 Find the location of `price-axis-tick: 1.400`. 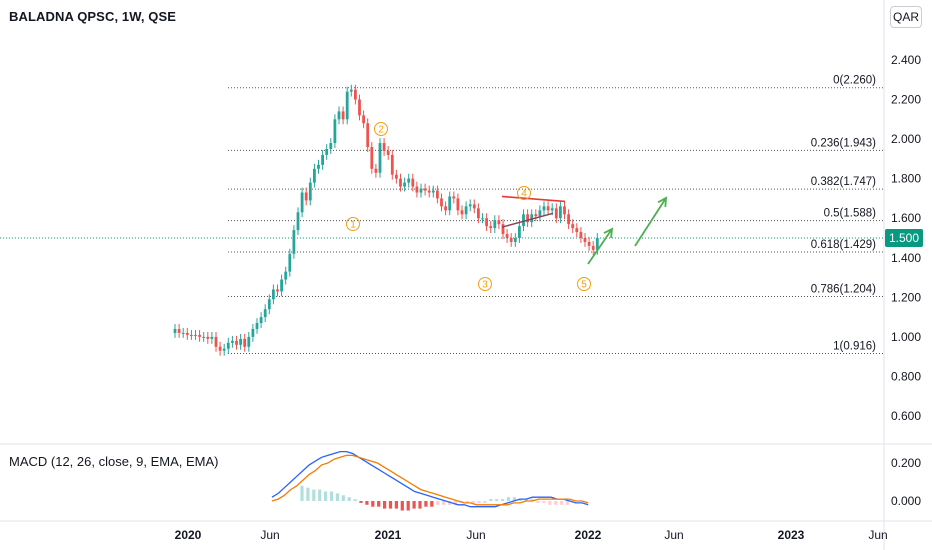

price-axis-tick: 1.400 is located at coordinates (906, 258).